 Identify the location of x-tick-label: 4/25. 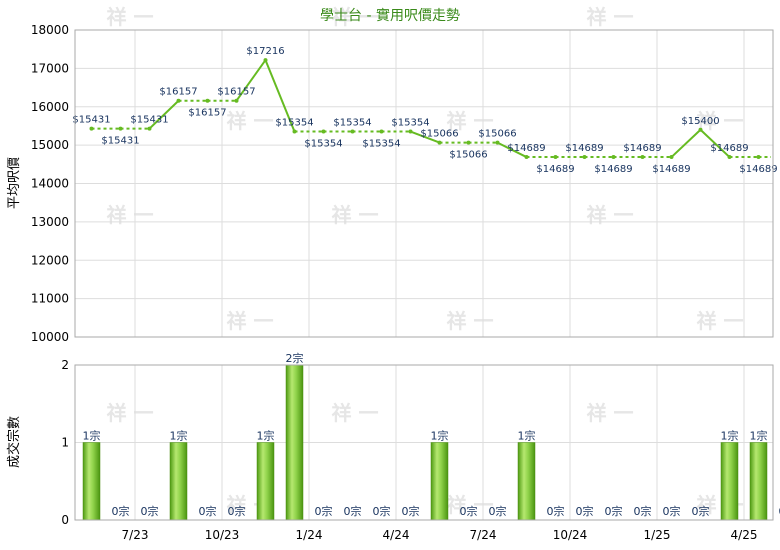
(744, 535).